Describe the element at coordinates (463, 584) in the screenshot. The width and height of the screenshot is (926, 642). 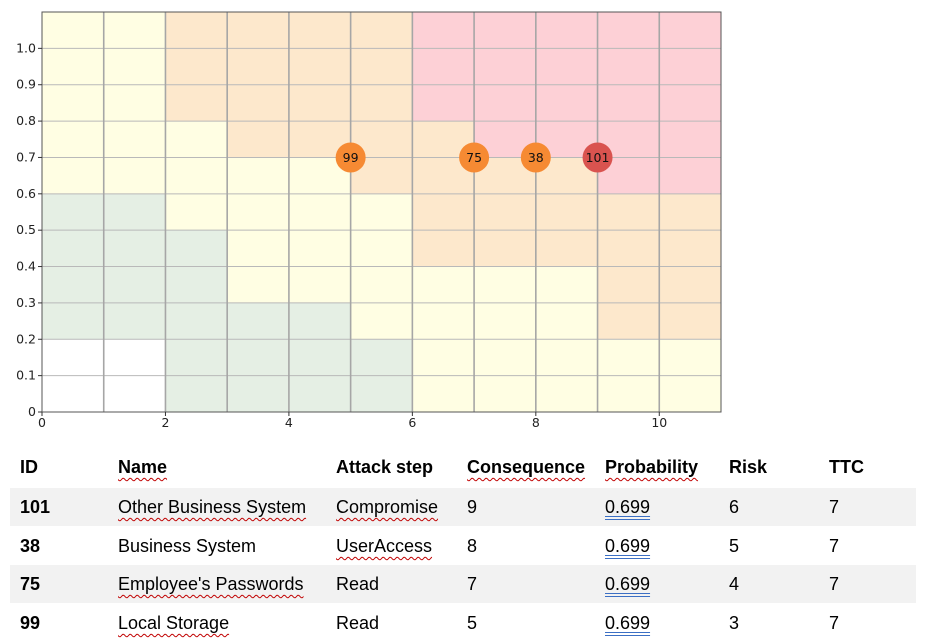
I see `table-row: 75 Employee's Passwords Read 7 0.699 4 7` at that location.